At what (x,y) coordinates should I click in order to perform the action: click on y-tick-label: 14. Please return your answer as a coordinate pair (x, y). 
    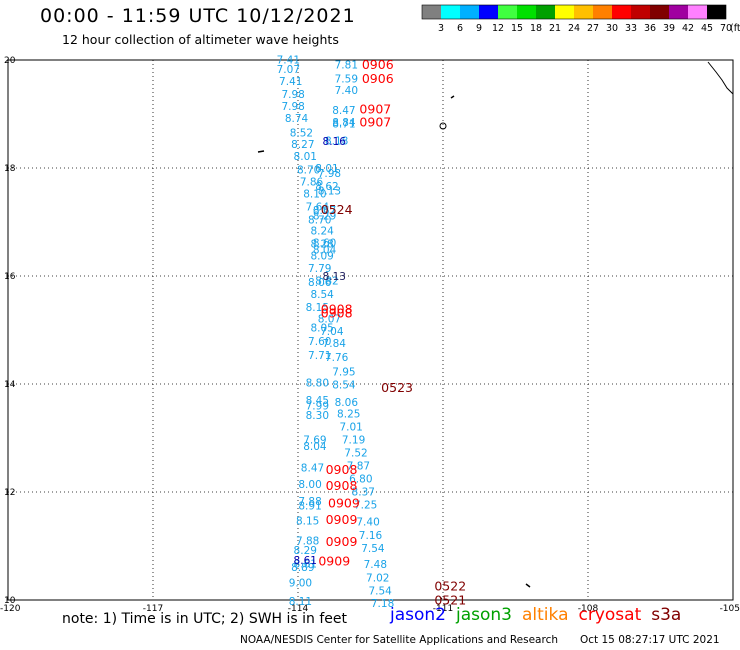
    Looking at the image, I should click on (10, 385).